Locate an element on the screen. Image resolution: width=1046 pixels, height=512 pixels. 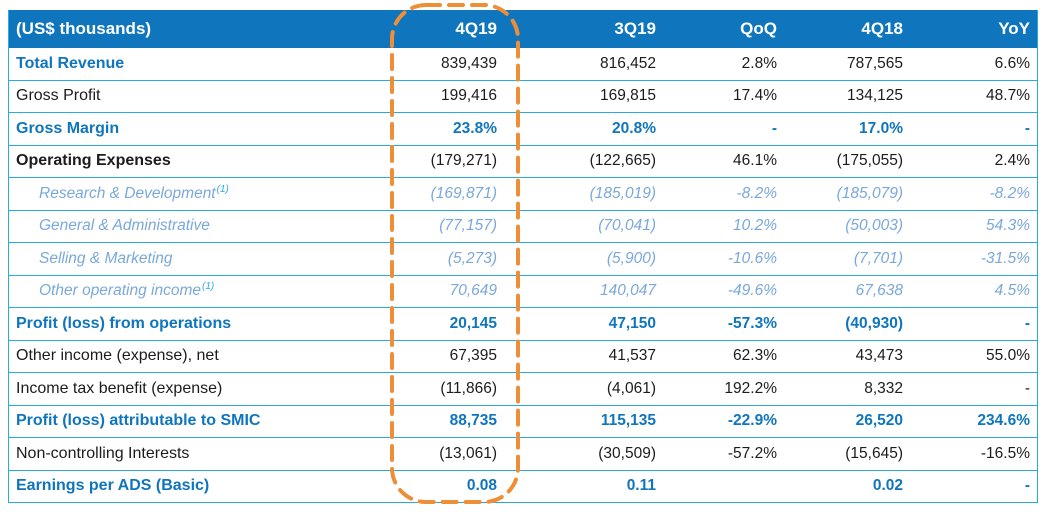
row-label: Earnings per ADS (Basic) is located at coordinates (197, 486).